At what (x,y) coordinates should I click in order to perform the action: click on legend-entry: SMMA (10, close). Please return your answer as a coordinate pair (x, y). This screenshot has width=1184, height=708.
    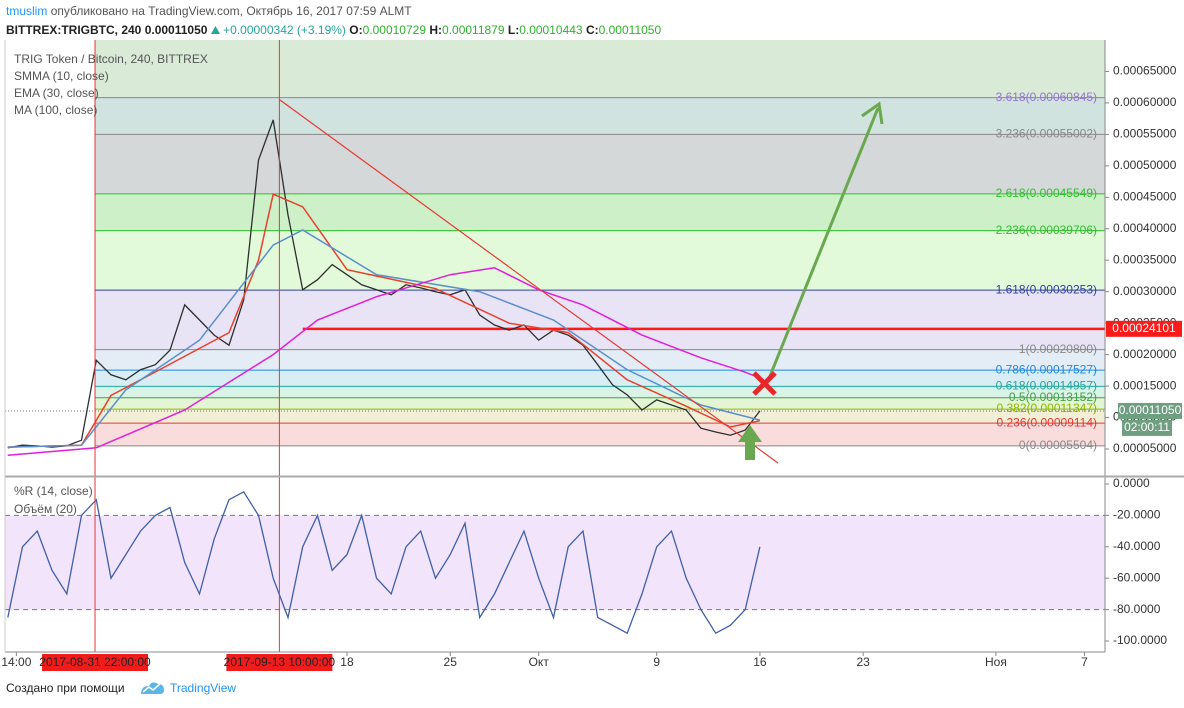
    Looking at the image, I should click on (61, 76).